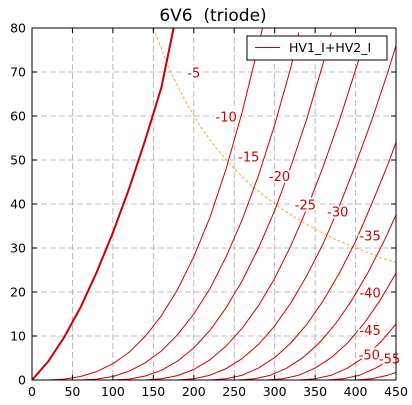  I want to click on x-tick-label: 0, so click(32, 391).